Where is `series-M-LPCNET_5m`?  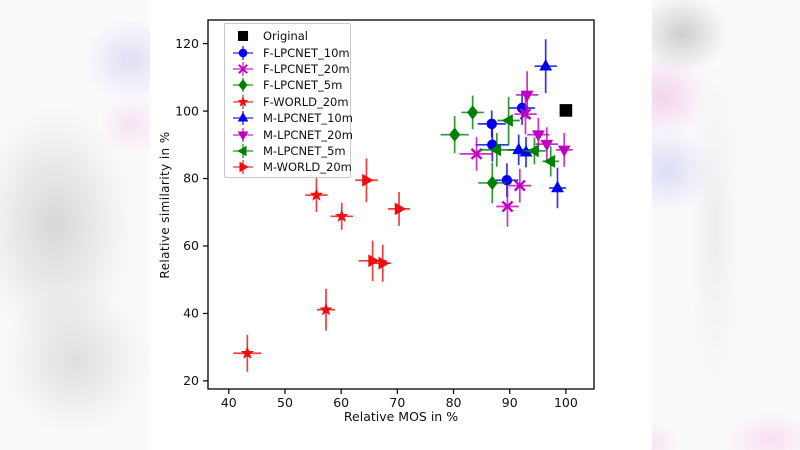
series-M-LPCNET_5m is located at coordinates (519, 136).